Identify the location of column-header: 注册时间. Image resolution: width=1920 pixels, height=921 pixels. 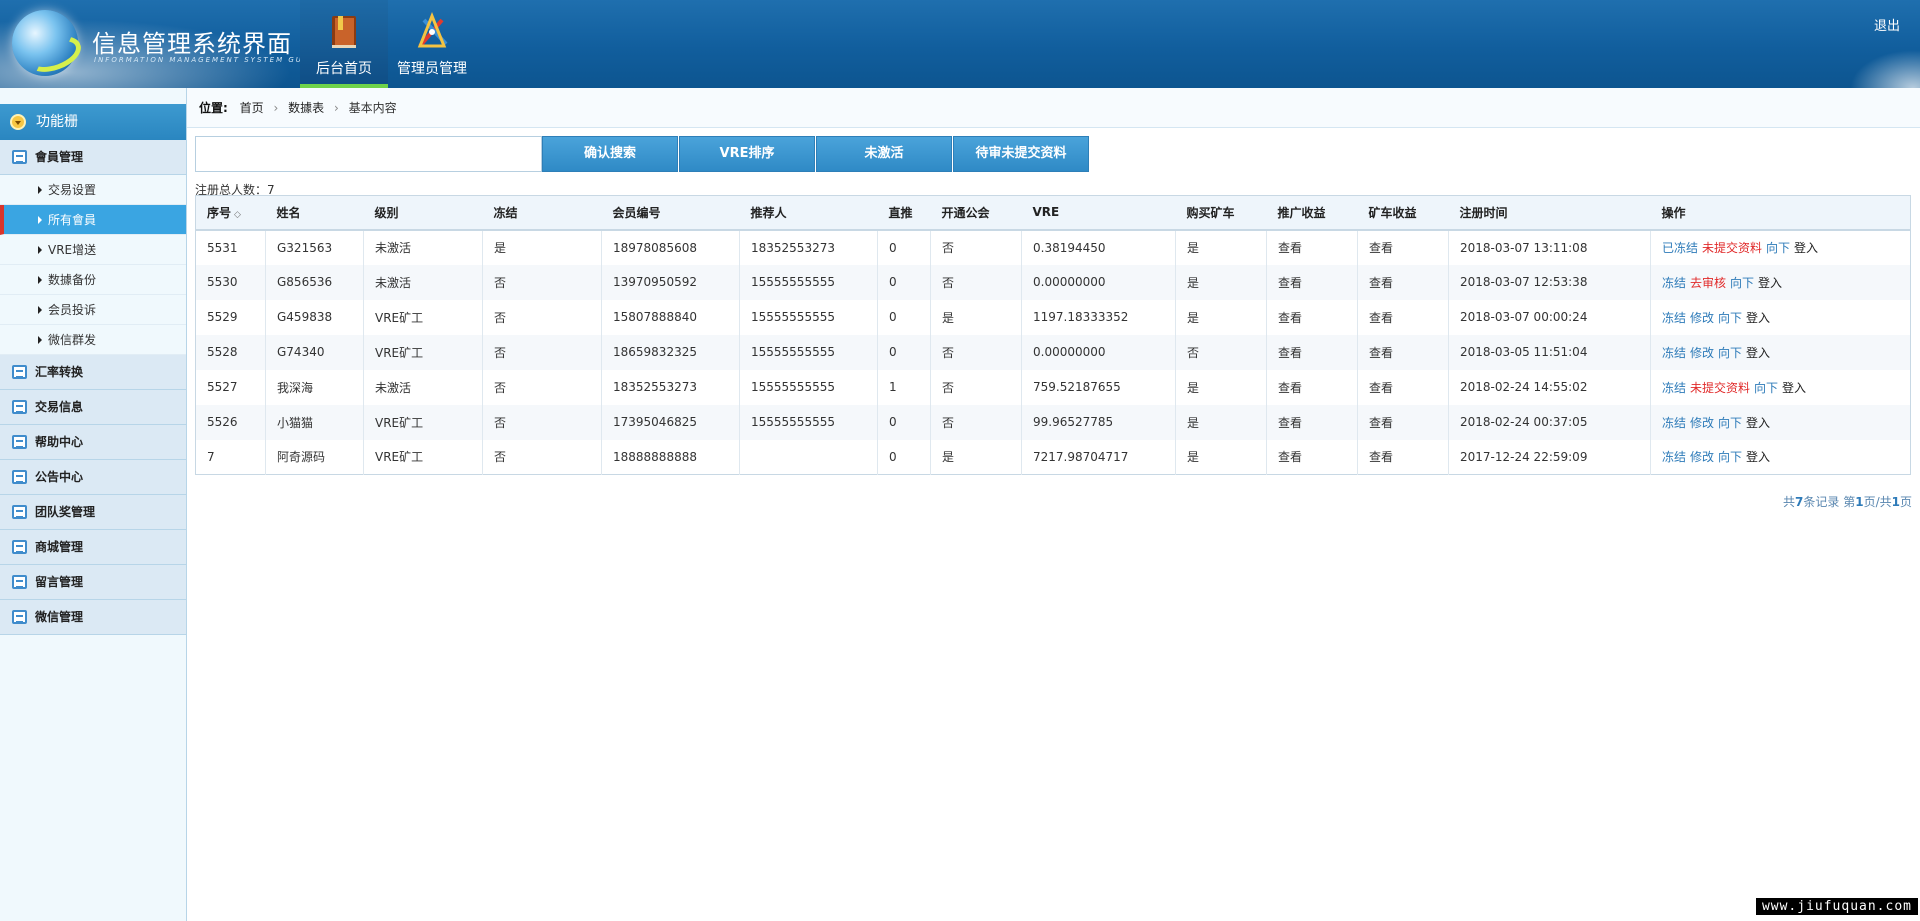
(1549, 213).